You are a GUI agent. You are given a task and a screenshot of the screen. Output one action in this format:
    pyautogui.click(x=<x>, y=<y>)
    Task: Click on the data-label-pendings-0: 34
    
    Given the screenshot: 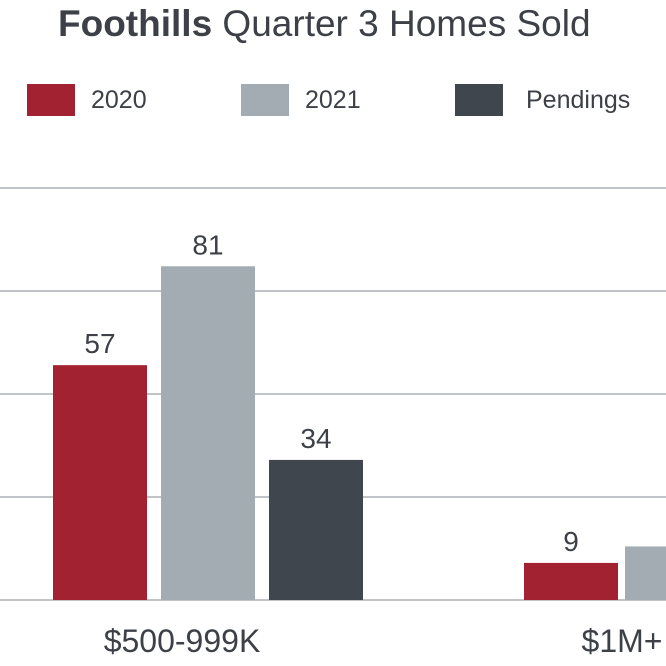 What is the action you would take?
    pyautogui.click(x=315, y=438)
    